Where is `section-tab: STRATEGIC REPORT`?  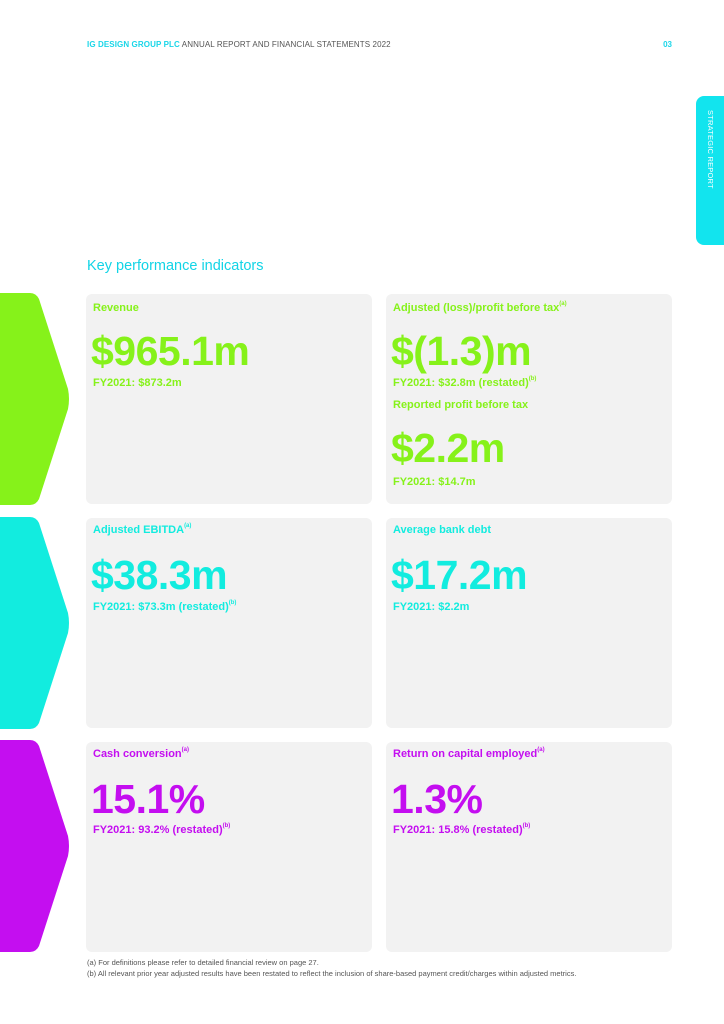 section-tab: STRATEGIC REPORT is located at coordinates (710, 170).